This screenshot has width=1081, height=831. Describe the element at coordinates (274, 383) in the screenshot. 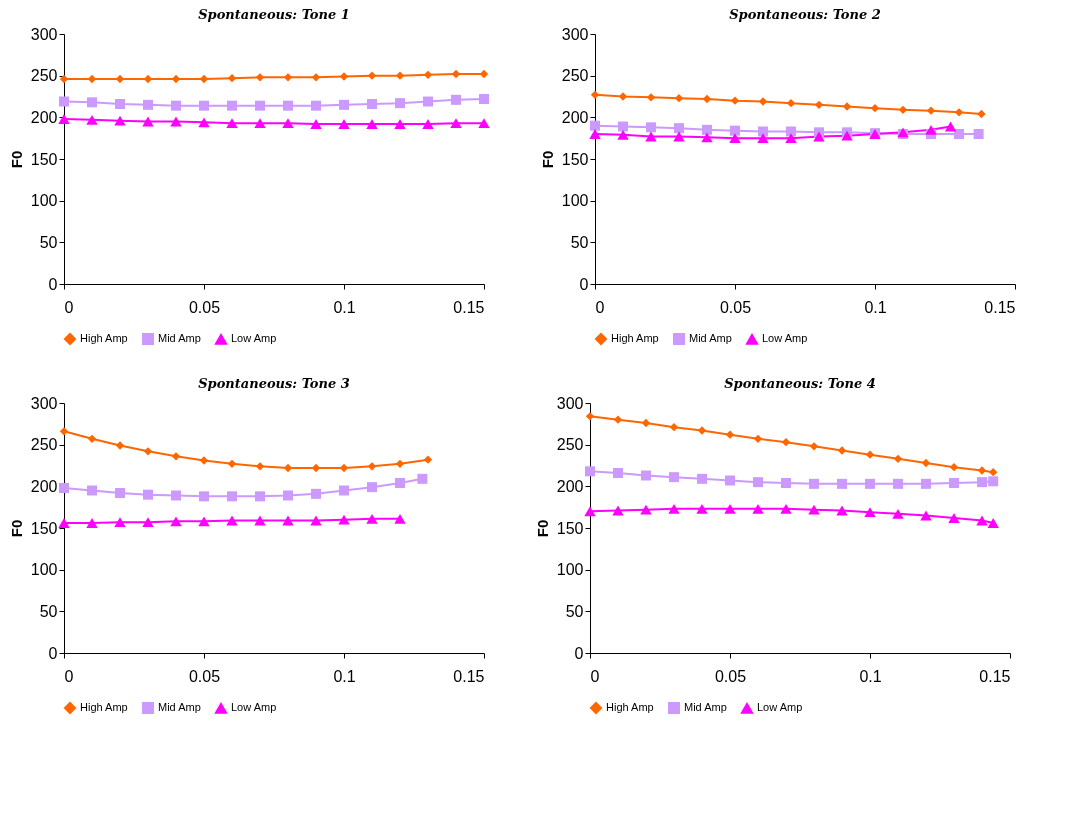

I see `chart-title: Spontaneous: Tone 3` at that location.